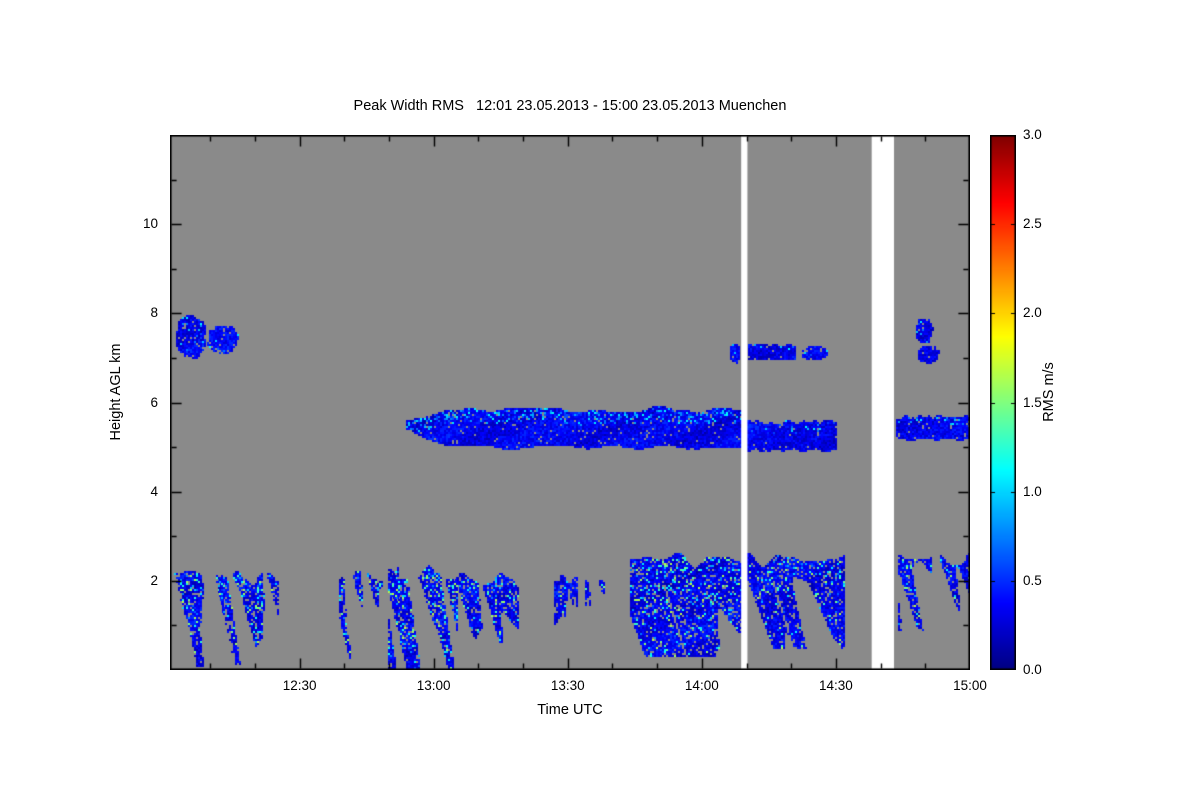  What do you see at coordinates (116, 392) in the screenshot?
I see `y-axis-label: Height AGL km` at bounding box center [116, 392].